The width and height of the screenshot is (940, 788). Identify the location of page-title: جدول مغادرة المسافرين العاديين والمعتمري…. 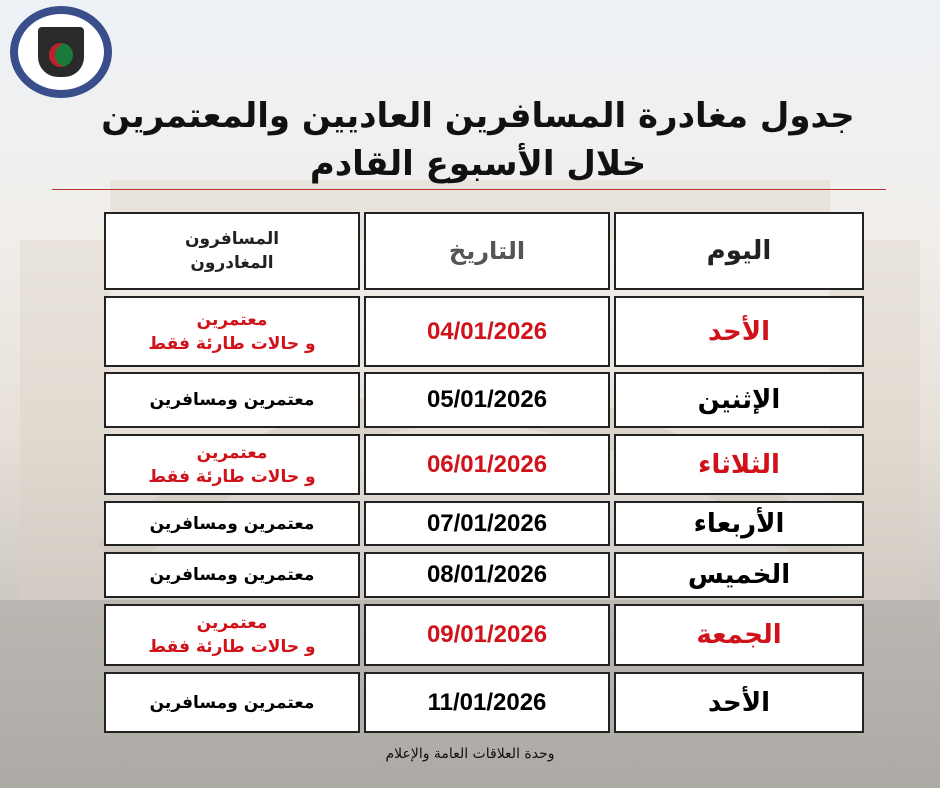
(478, 140).